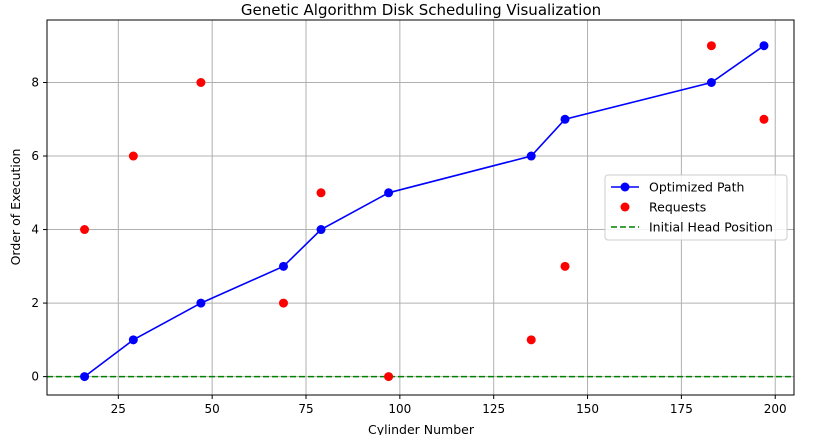 This screenshot has width=818, height=435. I want to click on legend-box, so click(696, 207).